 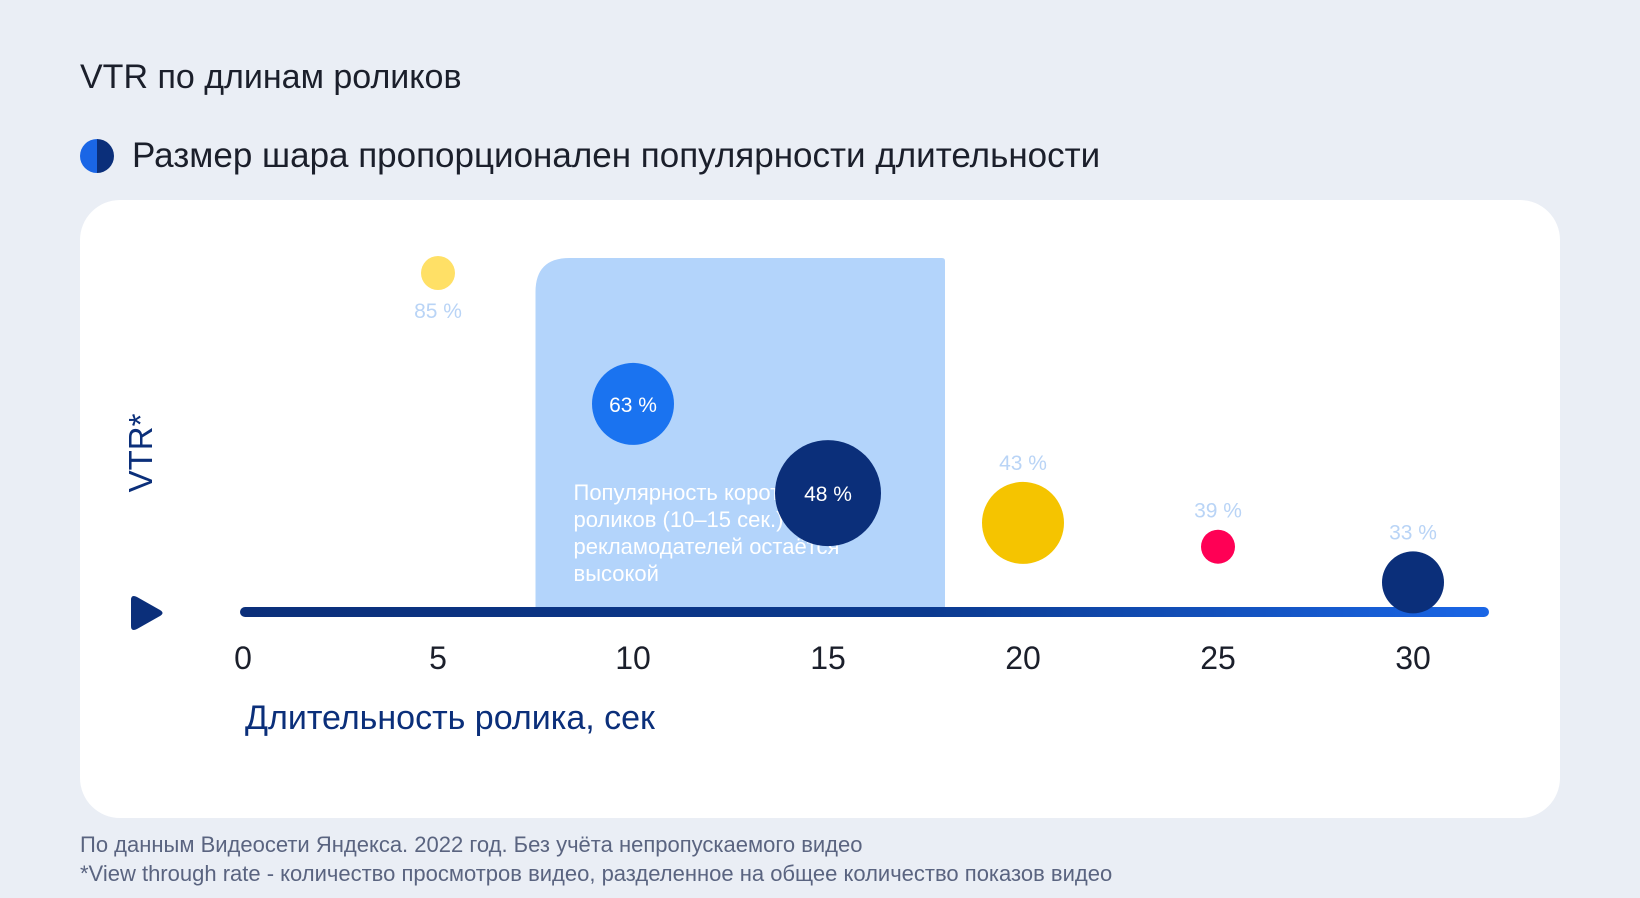 I want to click on page-title: VTR по длинам роликов, so click(x=271, y=77).